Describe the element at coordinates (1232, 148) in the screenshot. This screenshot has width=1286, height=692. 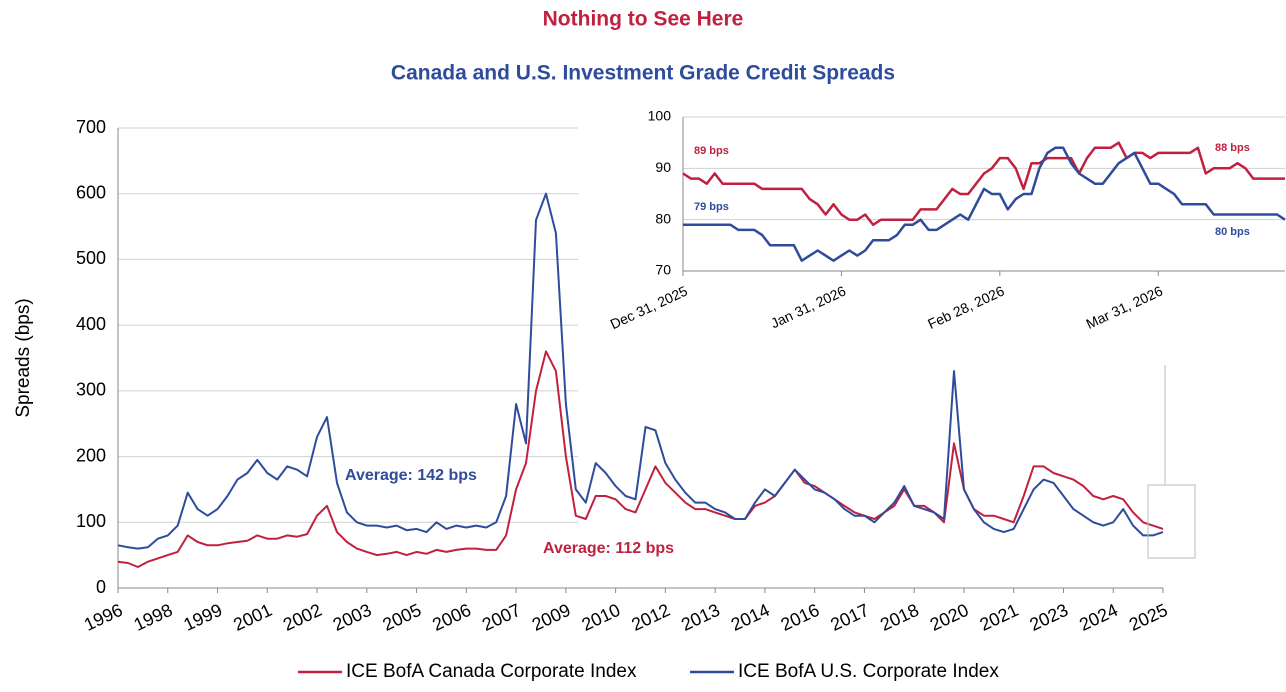
I see `annotation: 88 bps` at that location.